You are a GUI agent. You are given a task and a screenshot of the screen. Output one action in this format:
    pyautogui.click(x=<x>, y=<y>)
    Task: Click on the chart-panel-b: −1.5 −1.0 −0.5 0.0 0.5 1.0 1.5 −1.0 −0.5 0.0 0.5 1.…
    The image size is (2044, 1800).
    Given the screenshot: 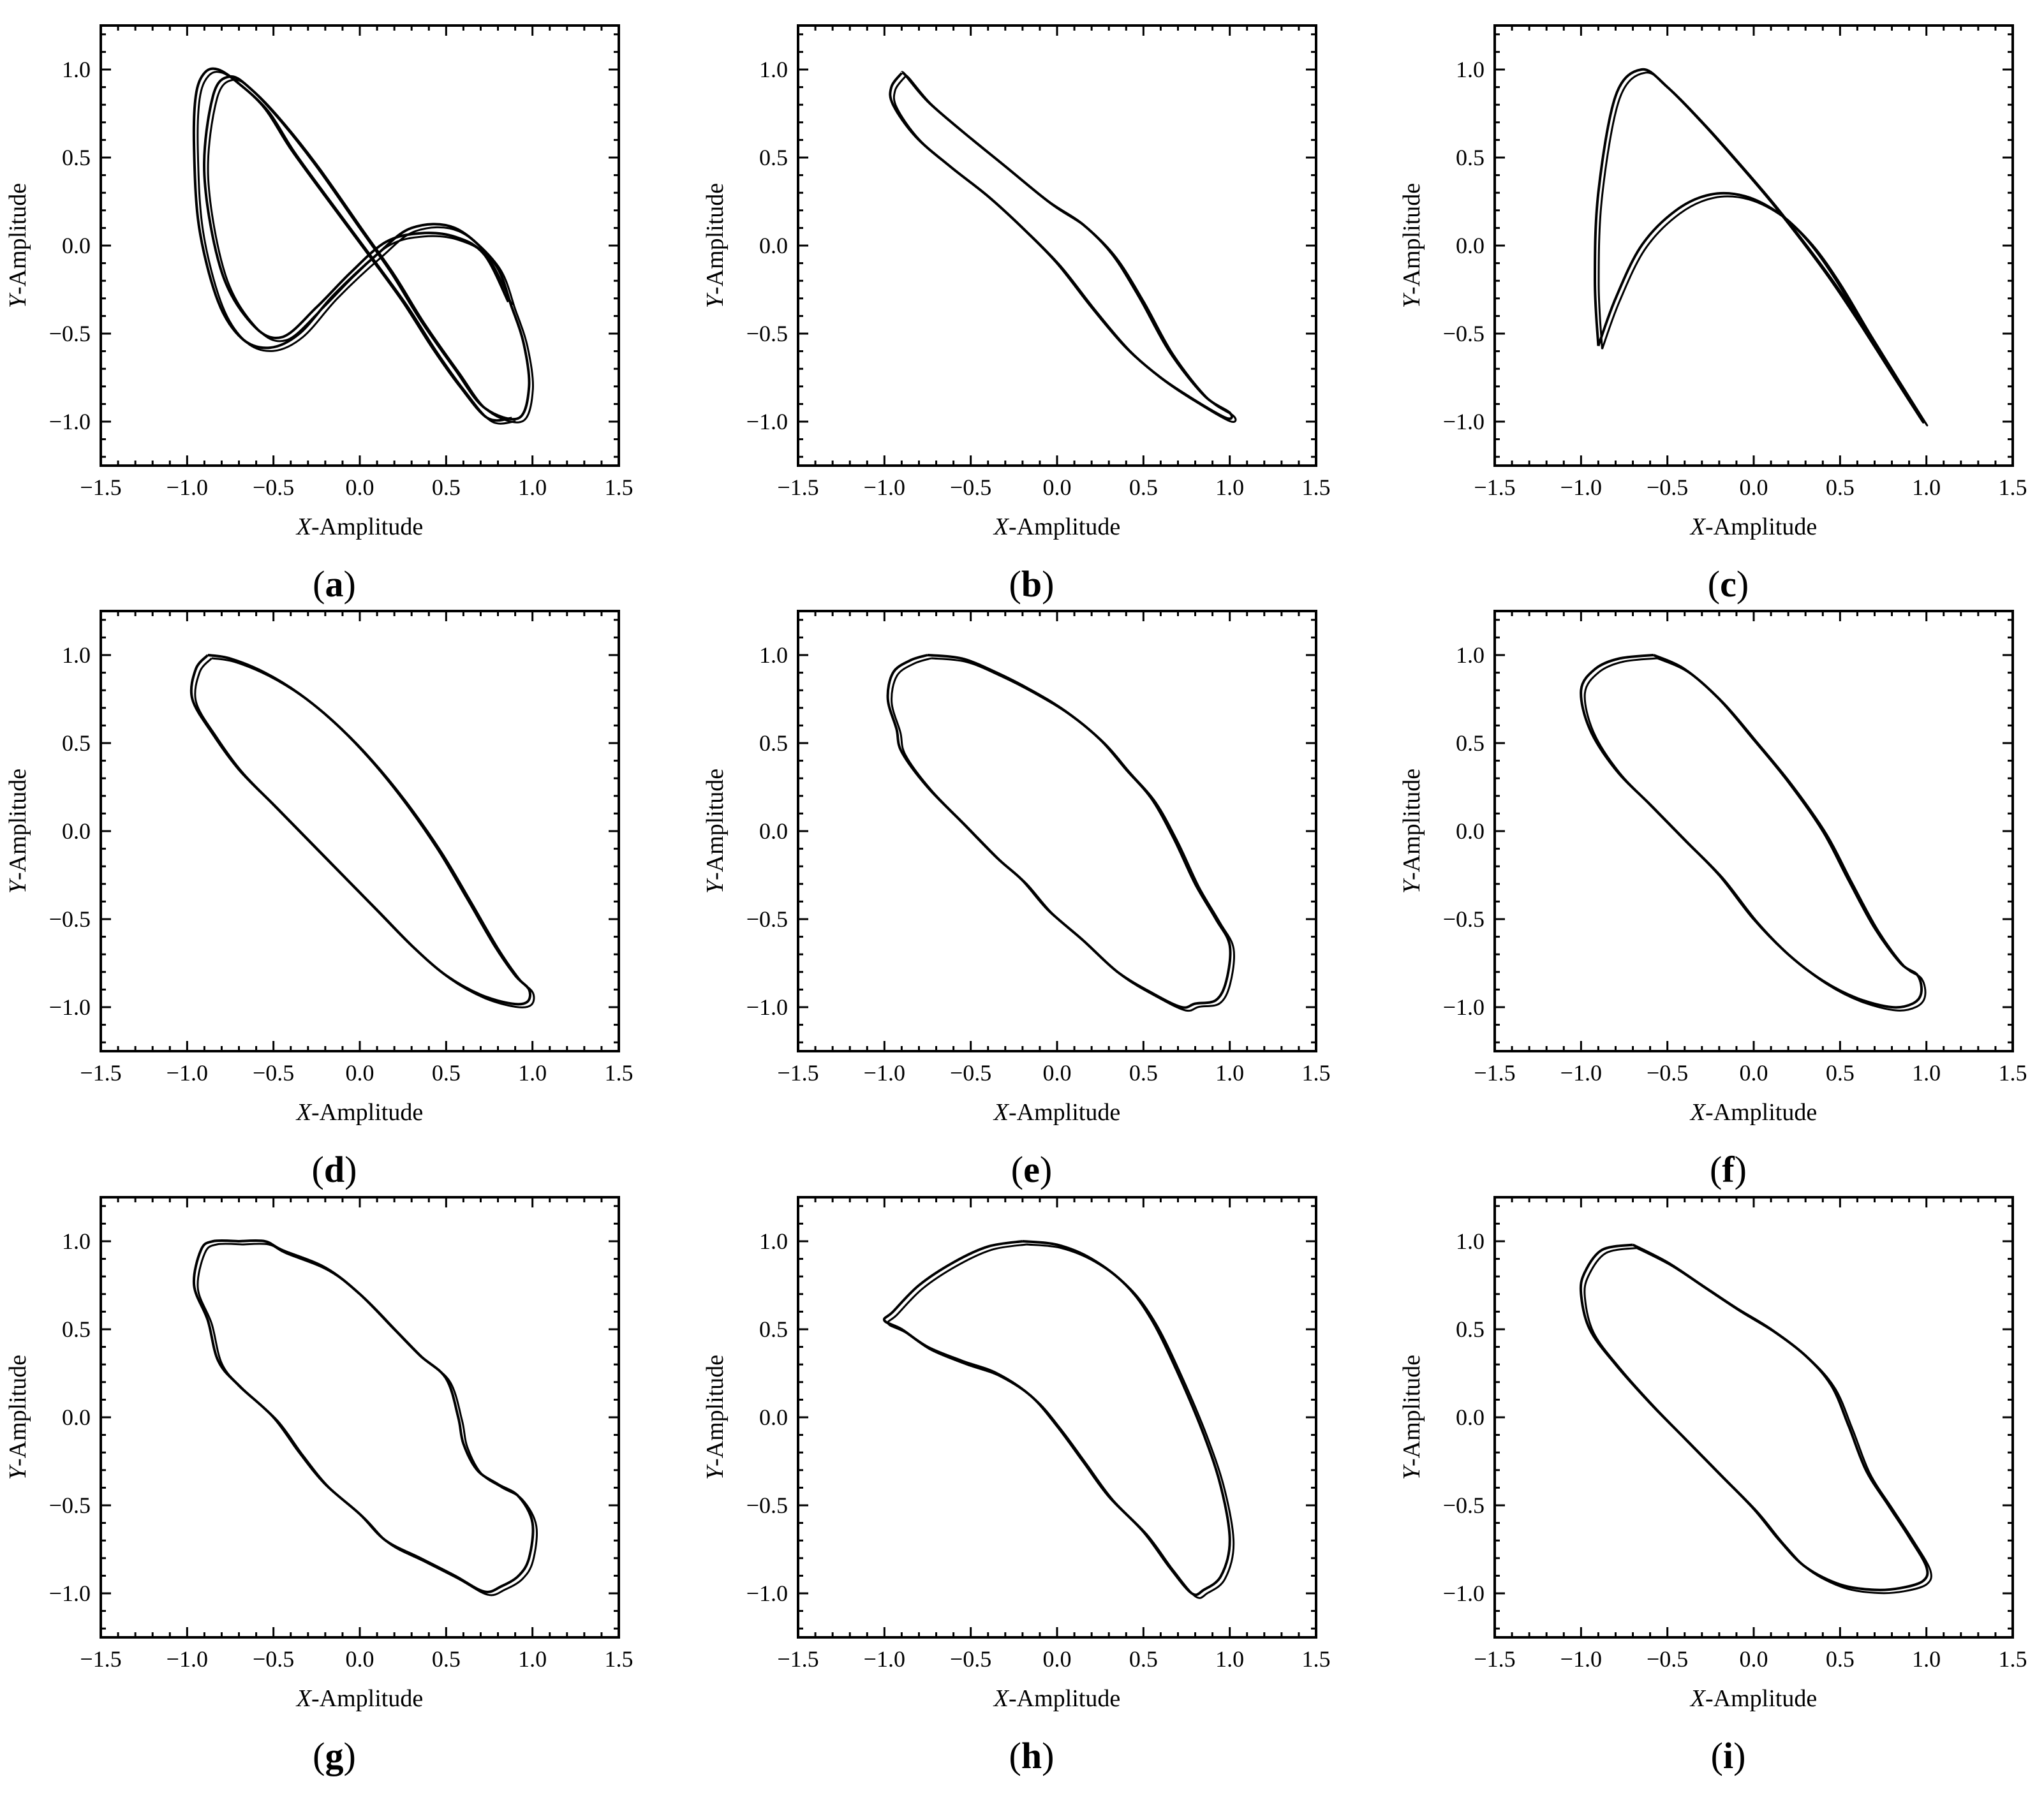 What is the action you would take?
    pyautogui.click(x=1017, y=314)
    